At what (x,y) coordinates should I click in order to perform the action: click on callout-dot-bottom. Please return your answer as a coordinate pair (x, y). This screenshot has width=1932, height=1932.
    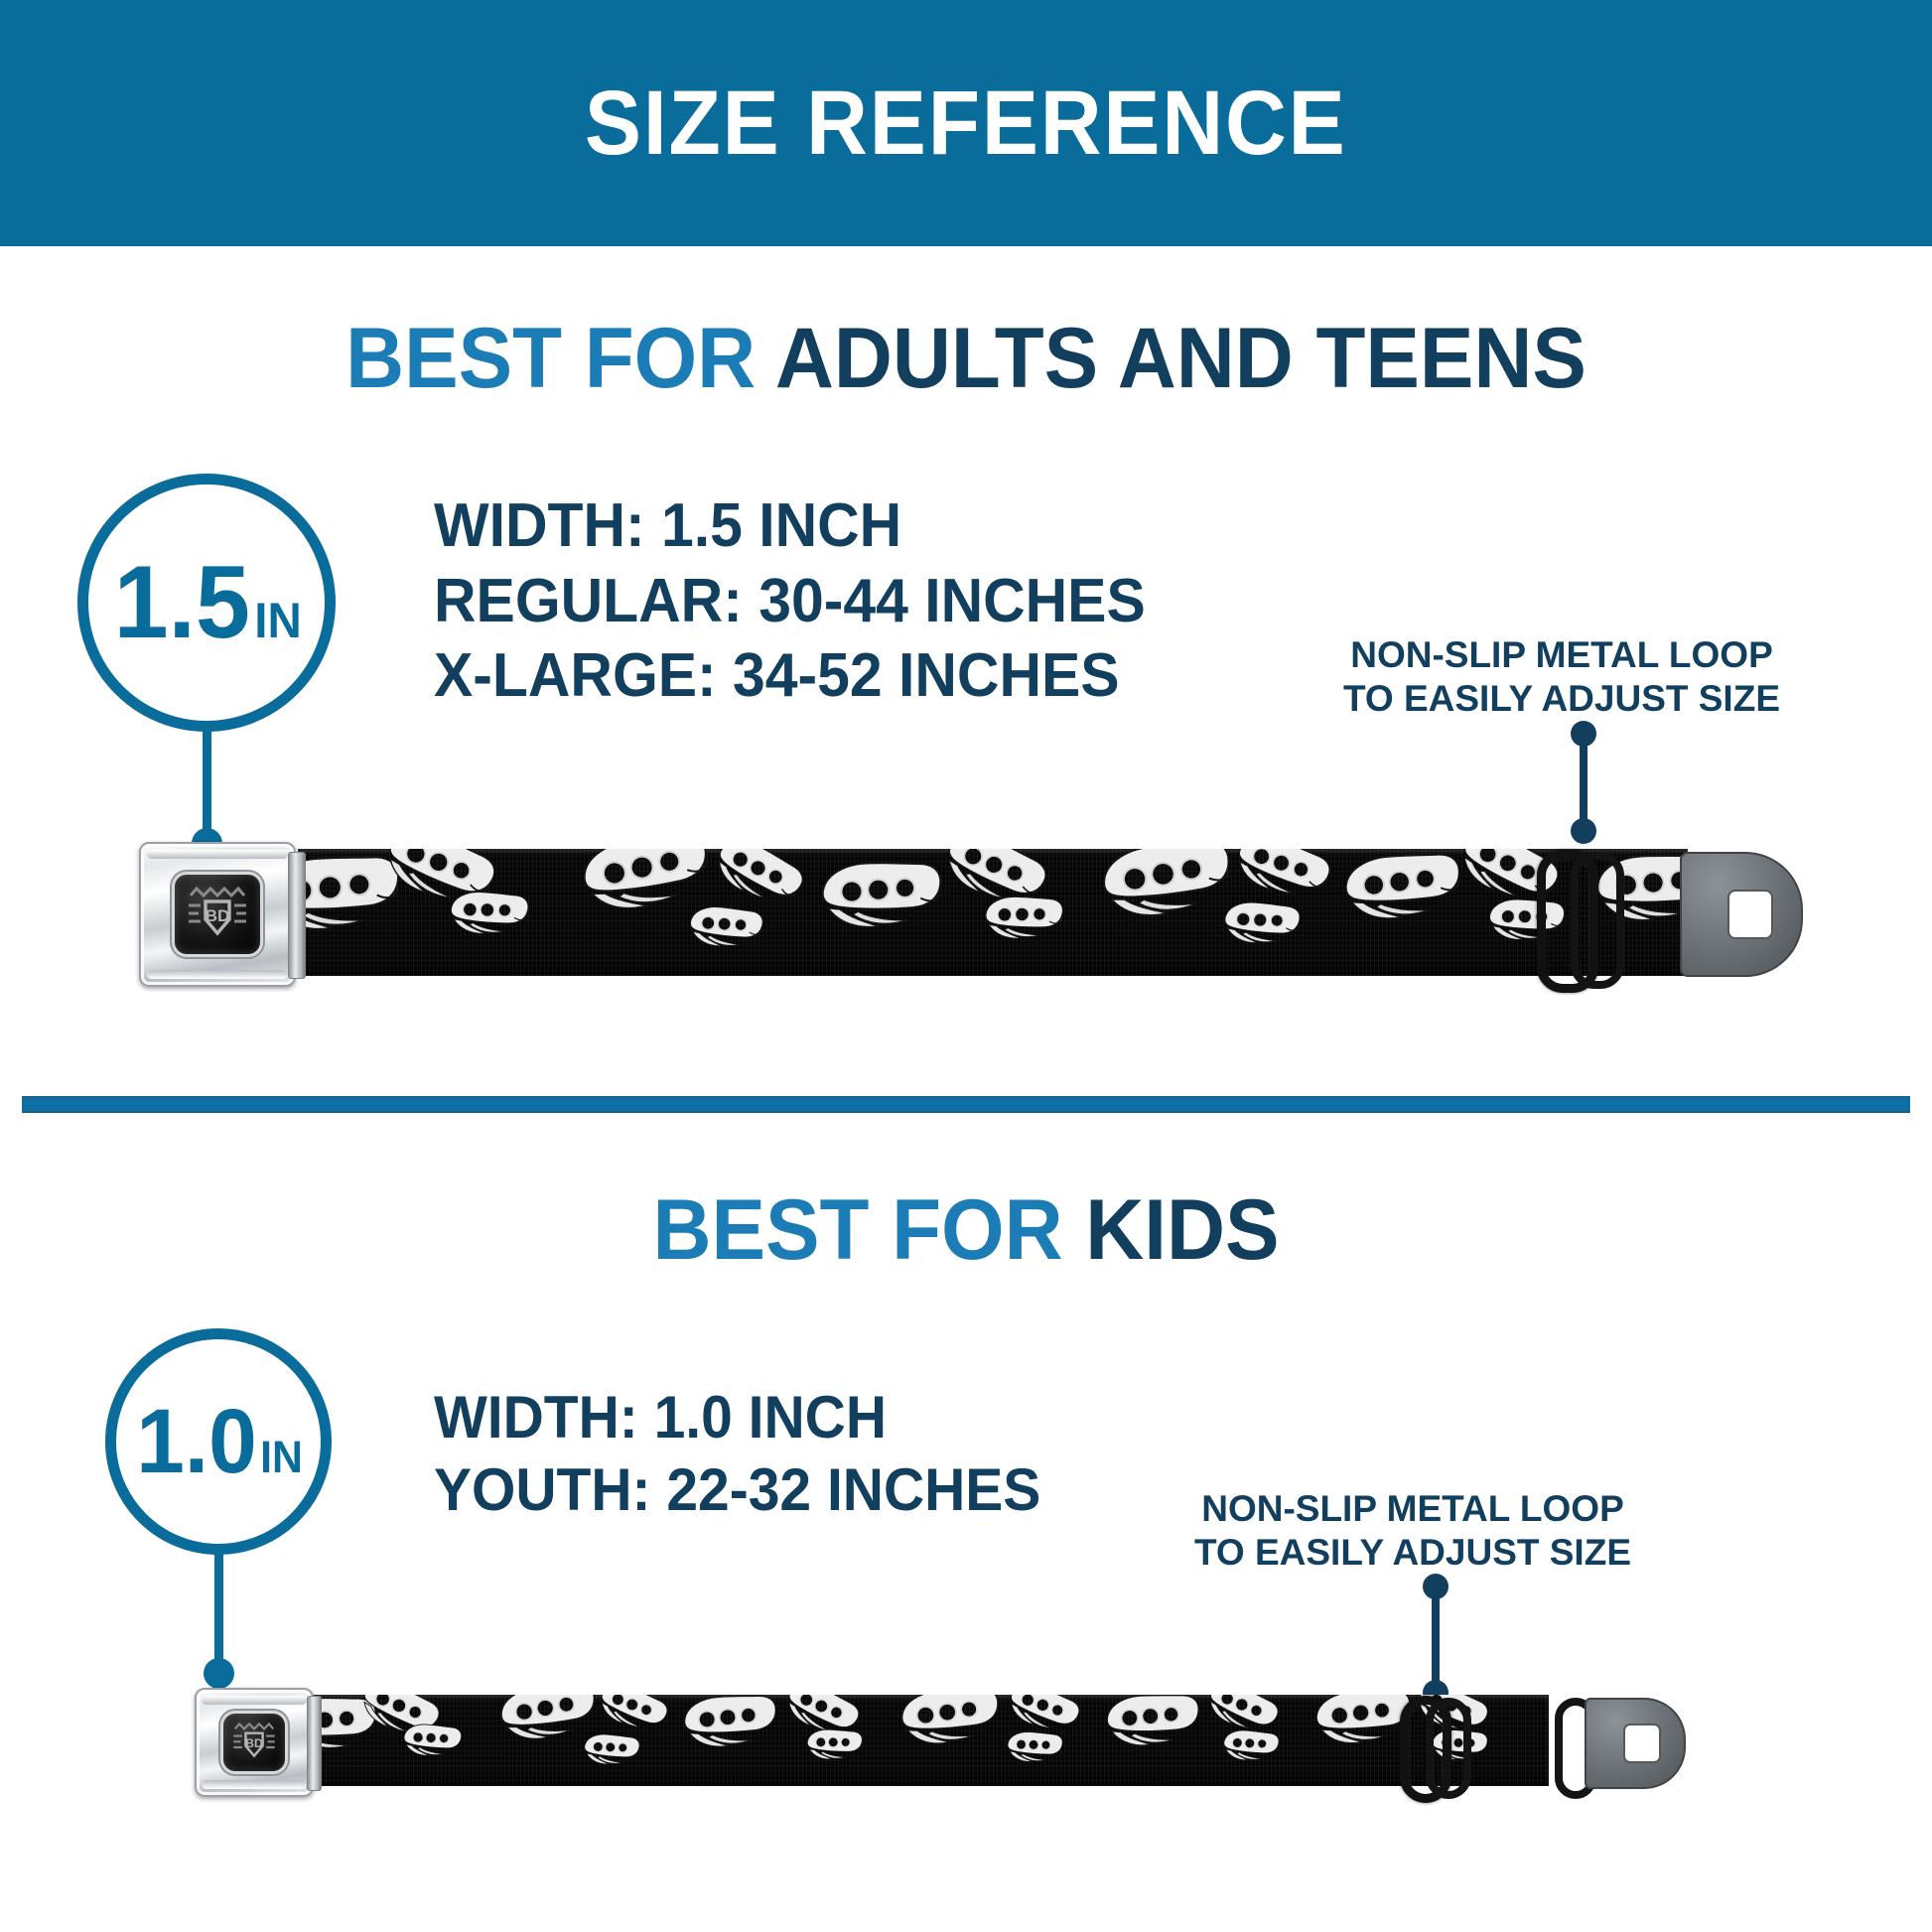
    Looking at the image, I should click on (1584, 831).